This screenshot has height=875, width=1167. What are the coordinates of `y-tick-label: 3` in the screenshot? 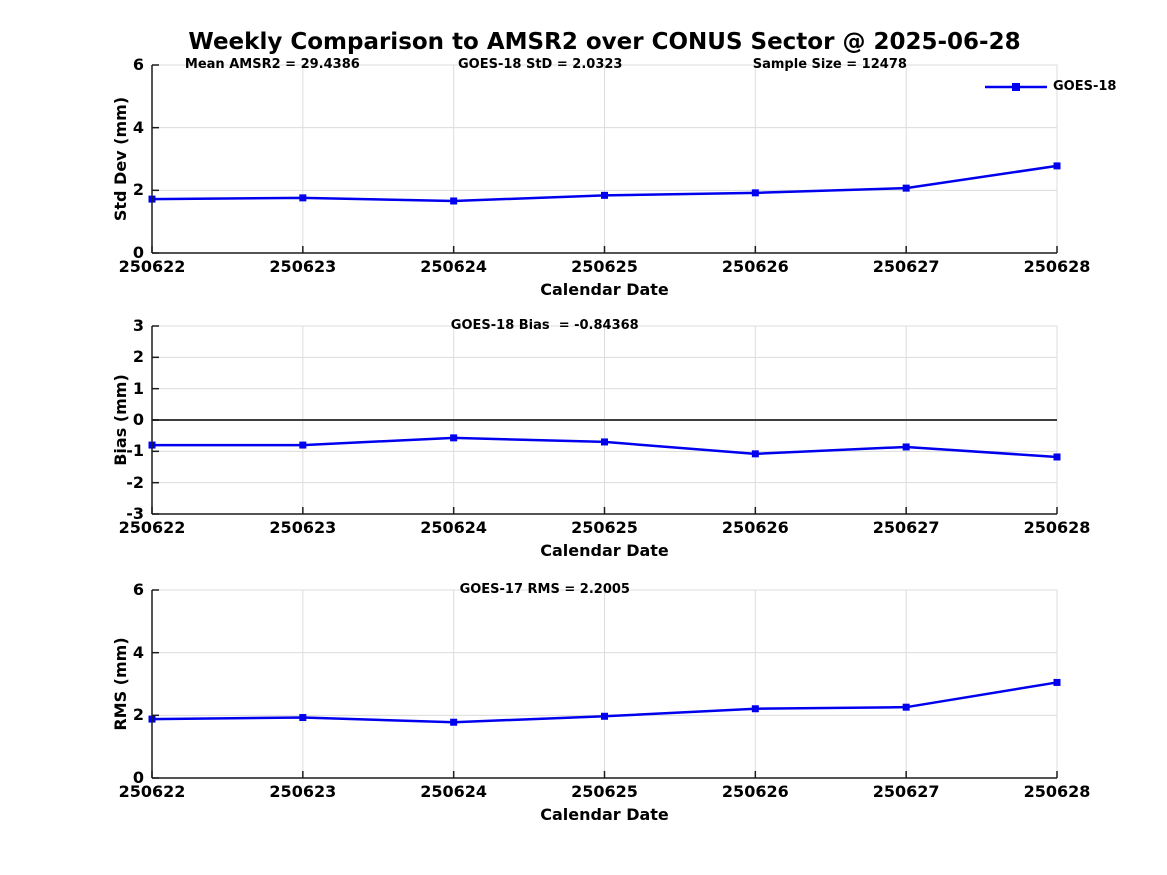 It's located at (138, 325).